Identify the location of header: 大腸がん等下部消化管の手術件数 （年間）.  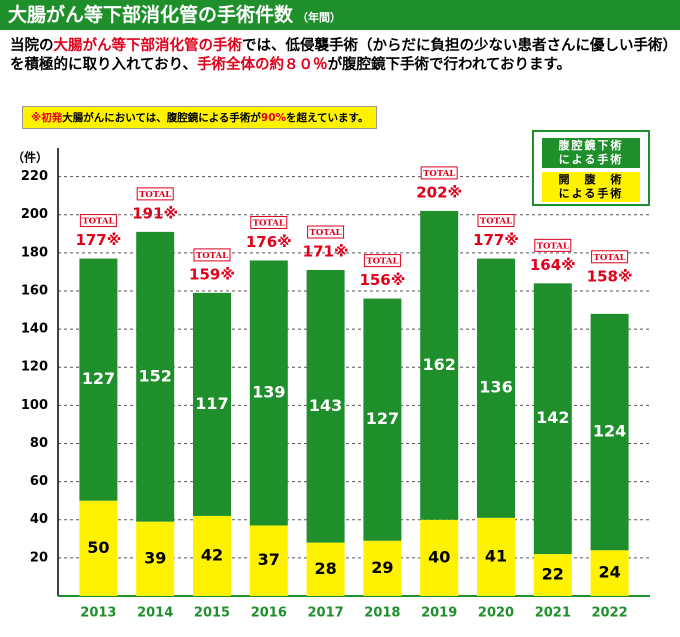
(340, 15).